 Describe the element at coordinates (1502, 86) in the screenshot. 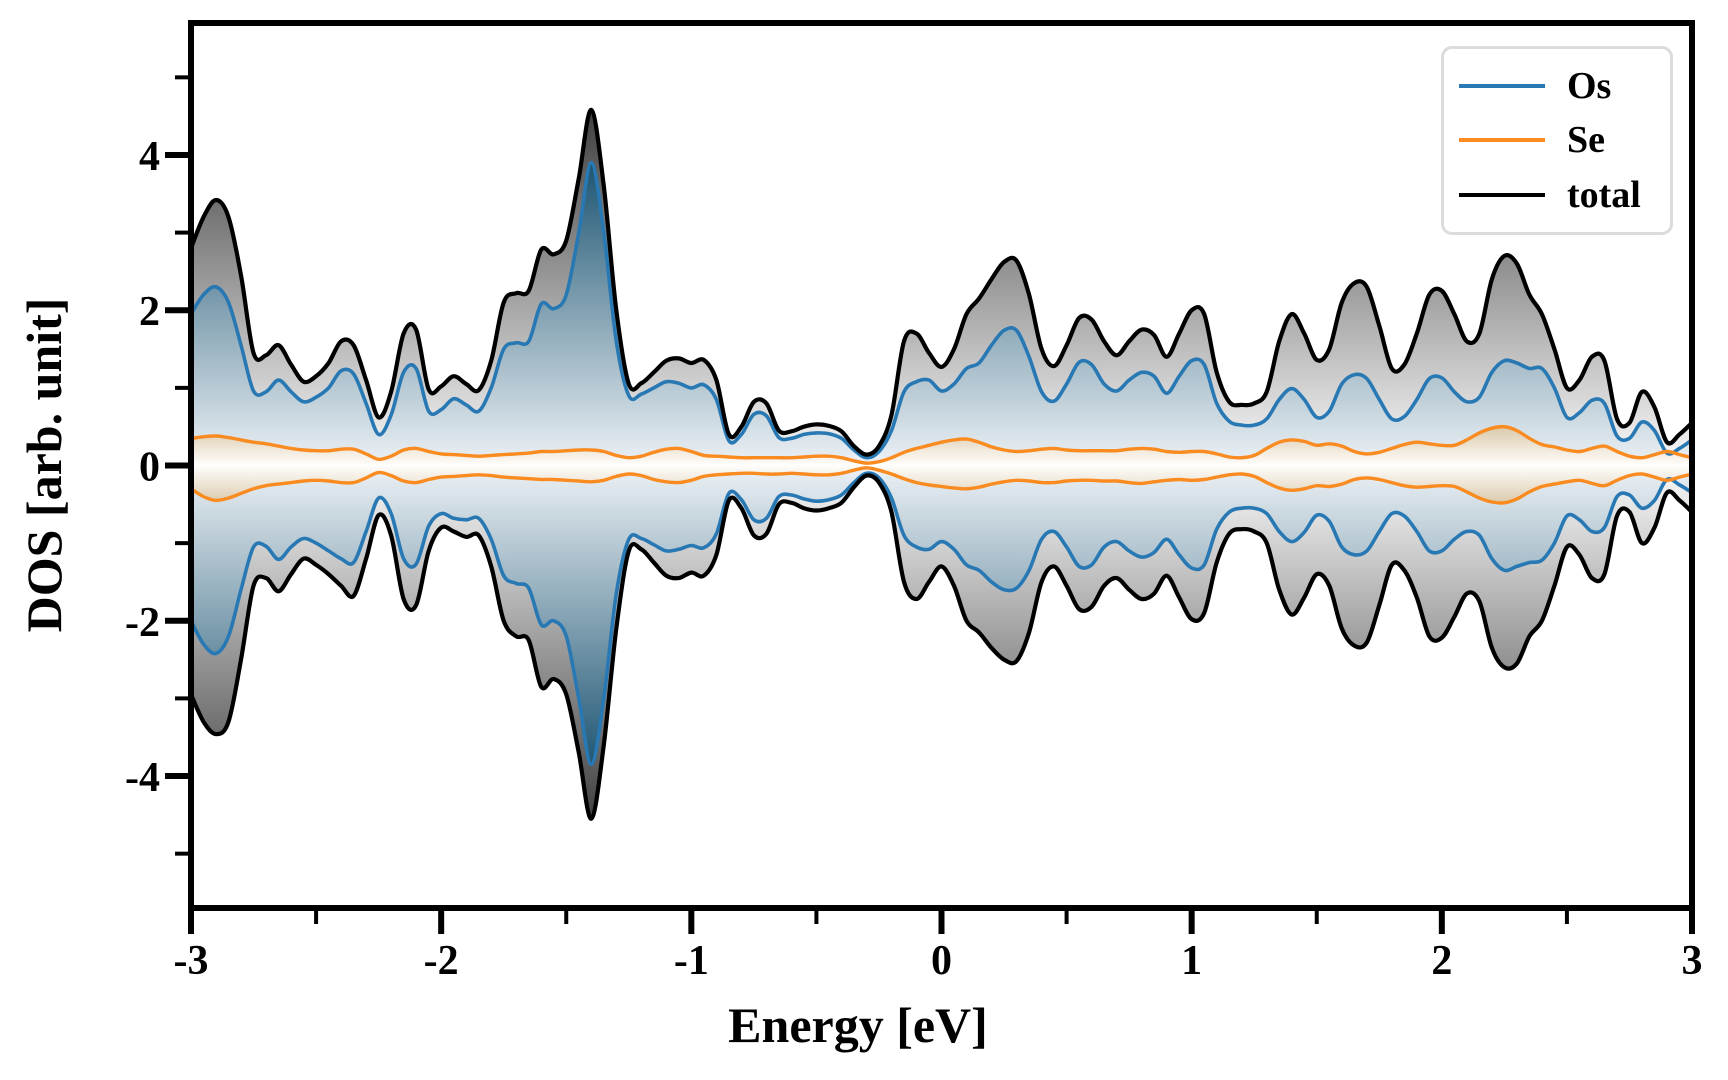

I see `os-line-icon` at that location.